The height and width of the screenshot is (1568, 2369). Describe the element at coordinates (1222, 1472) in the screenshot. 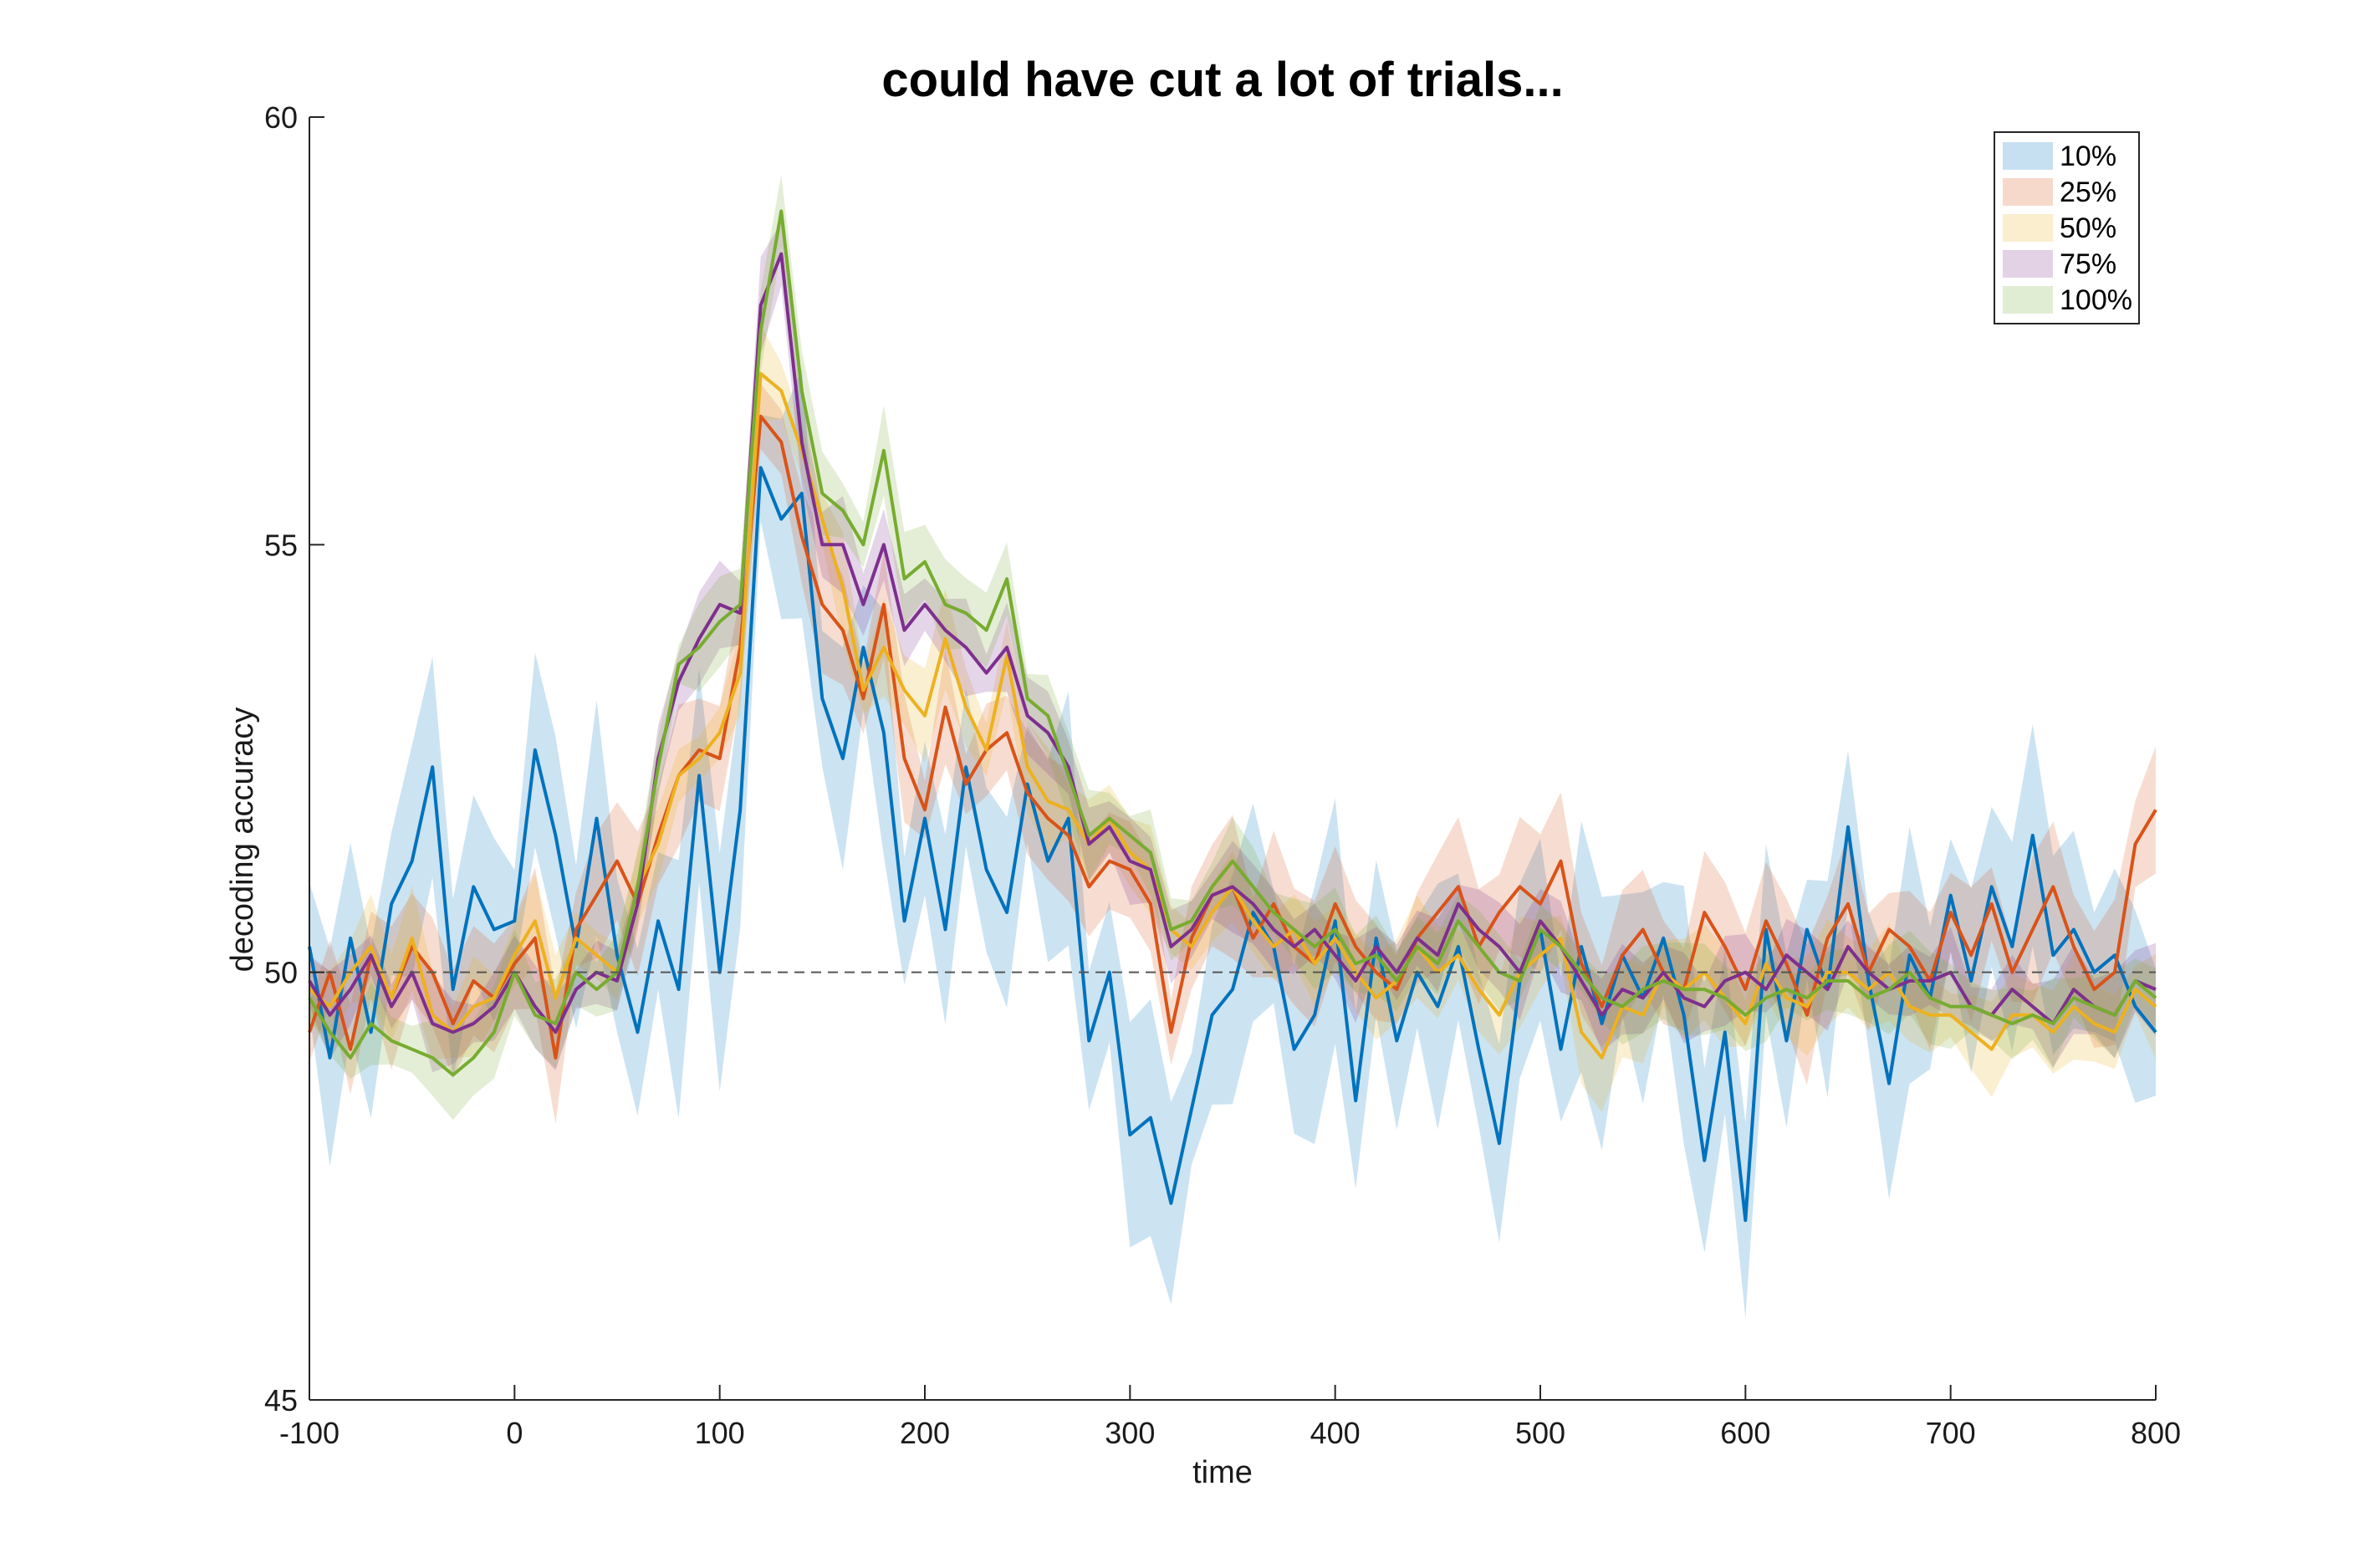

I see `x-axis-label: time` at that location.